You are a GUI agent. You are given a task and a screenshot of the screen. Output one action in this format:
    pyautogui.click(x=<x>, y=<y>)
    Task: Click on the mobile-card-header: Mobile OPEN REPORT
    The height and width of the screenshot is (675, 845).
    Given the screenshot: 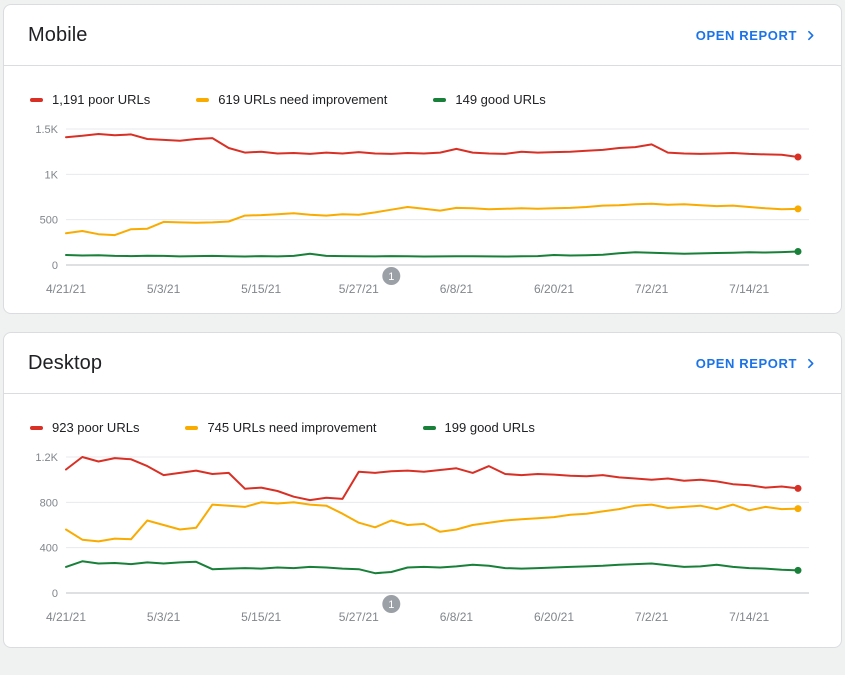 What is the action you would take?
    pyautogui.click(x=422, y=35)
    